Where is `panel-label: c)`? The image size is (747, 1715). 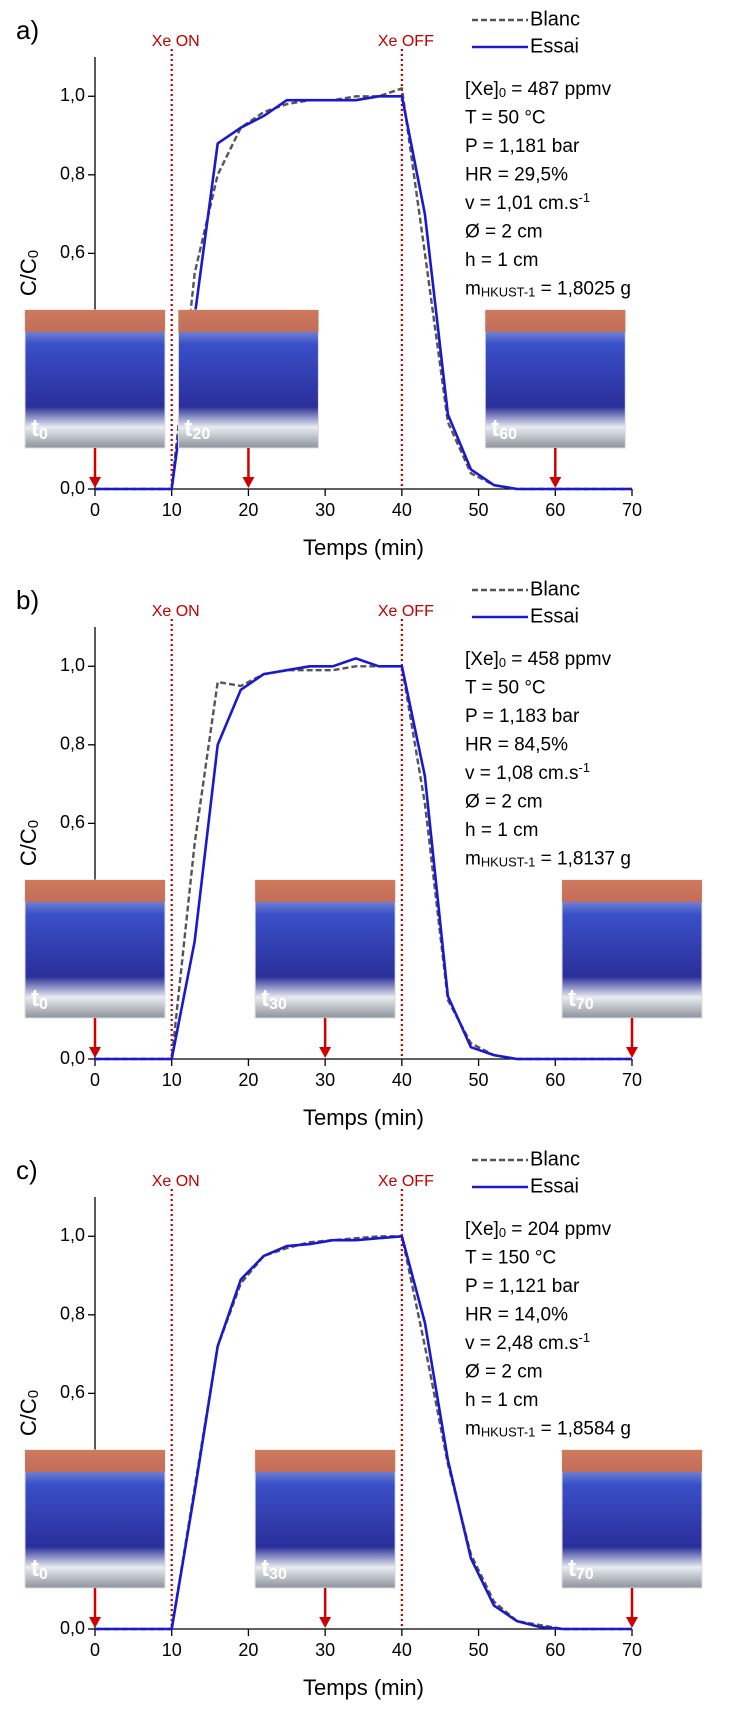 panel-label: c) is located at coordinates (27, 1170).